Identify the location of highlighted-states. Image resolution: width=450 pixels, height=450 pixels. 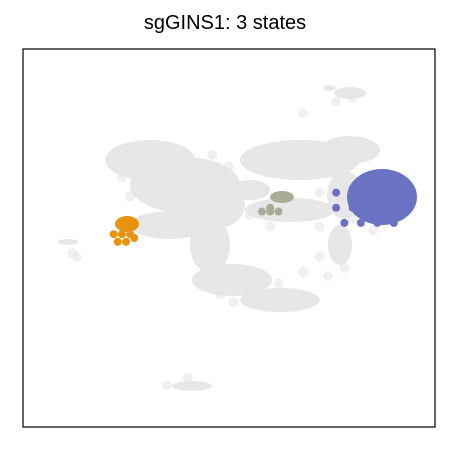
(263, 207).